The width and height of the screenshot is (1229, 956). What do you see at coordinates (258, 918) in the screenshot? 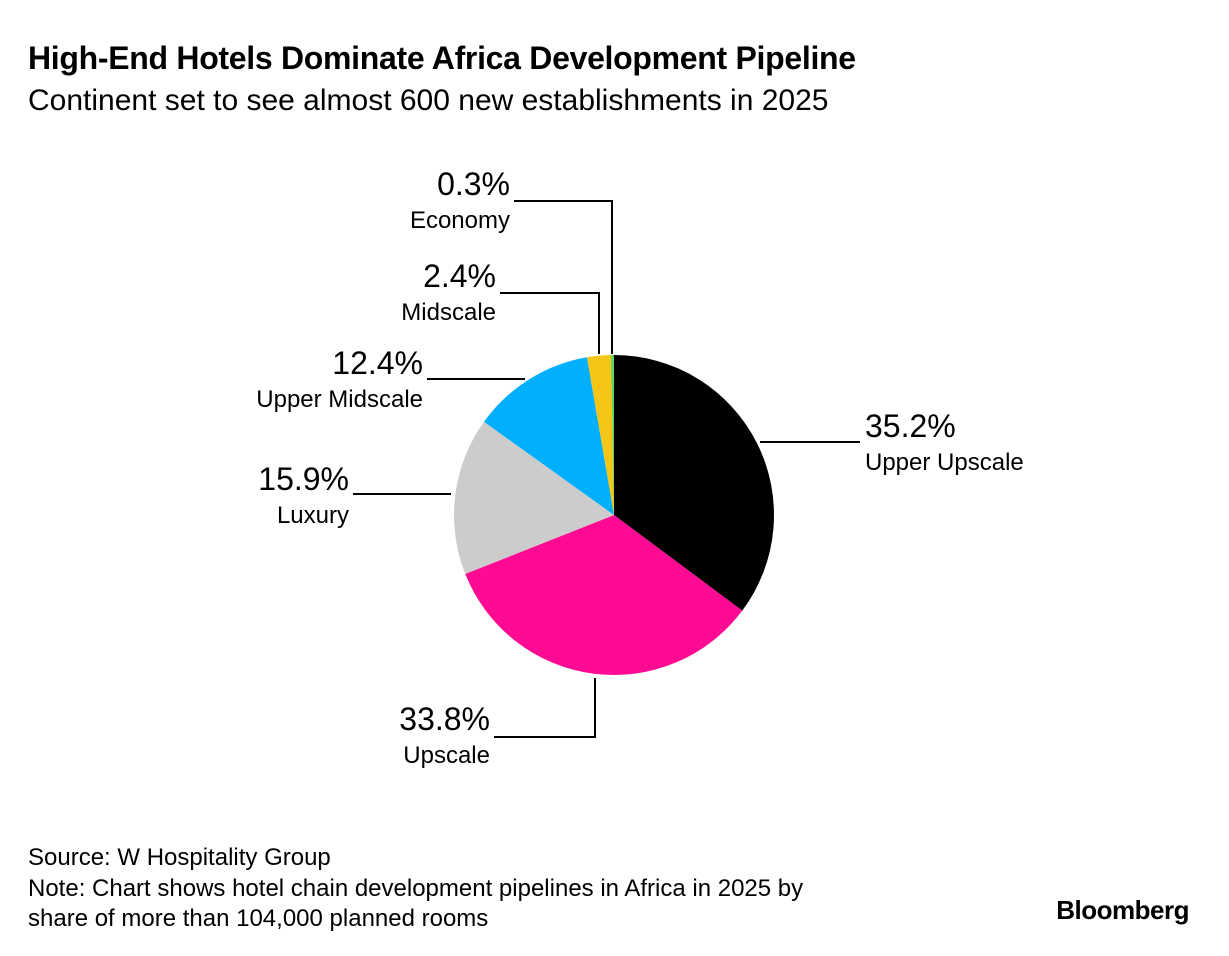
I see `chart-note-line-2: share of more than 104,000 planned rooms` at bounding box center [258, 918].